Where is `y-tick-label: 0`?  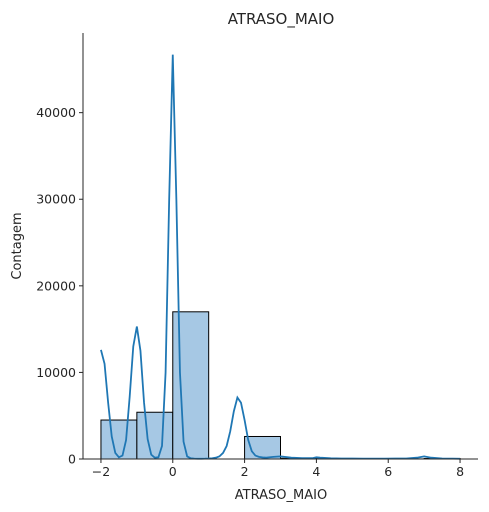
y-tick-label: 0 is located at coordinates (72, 459).